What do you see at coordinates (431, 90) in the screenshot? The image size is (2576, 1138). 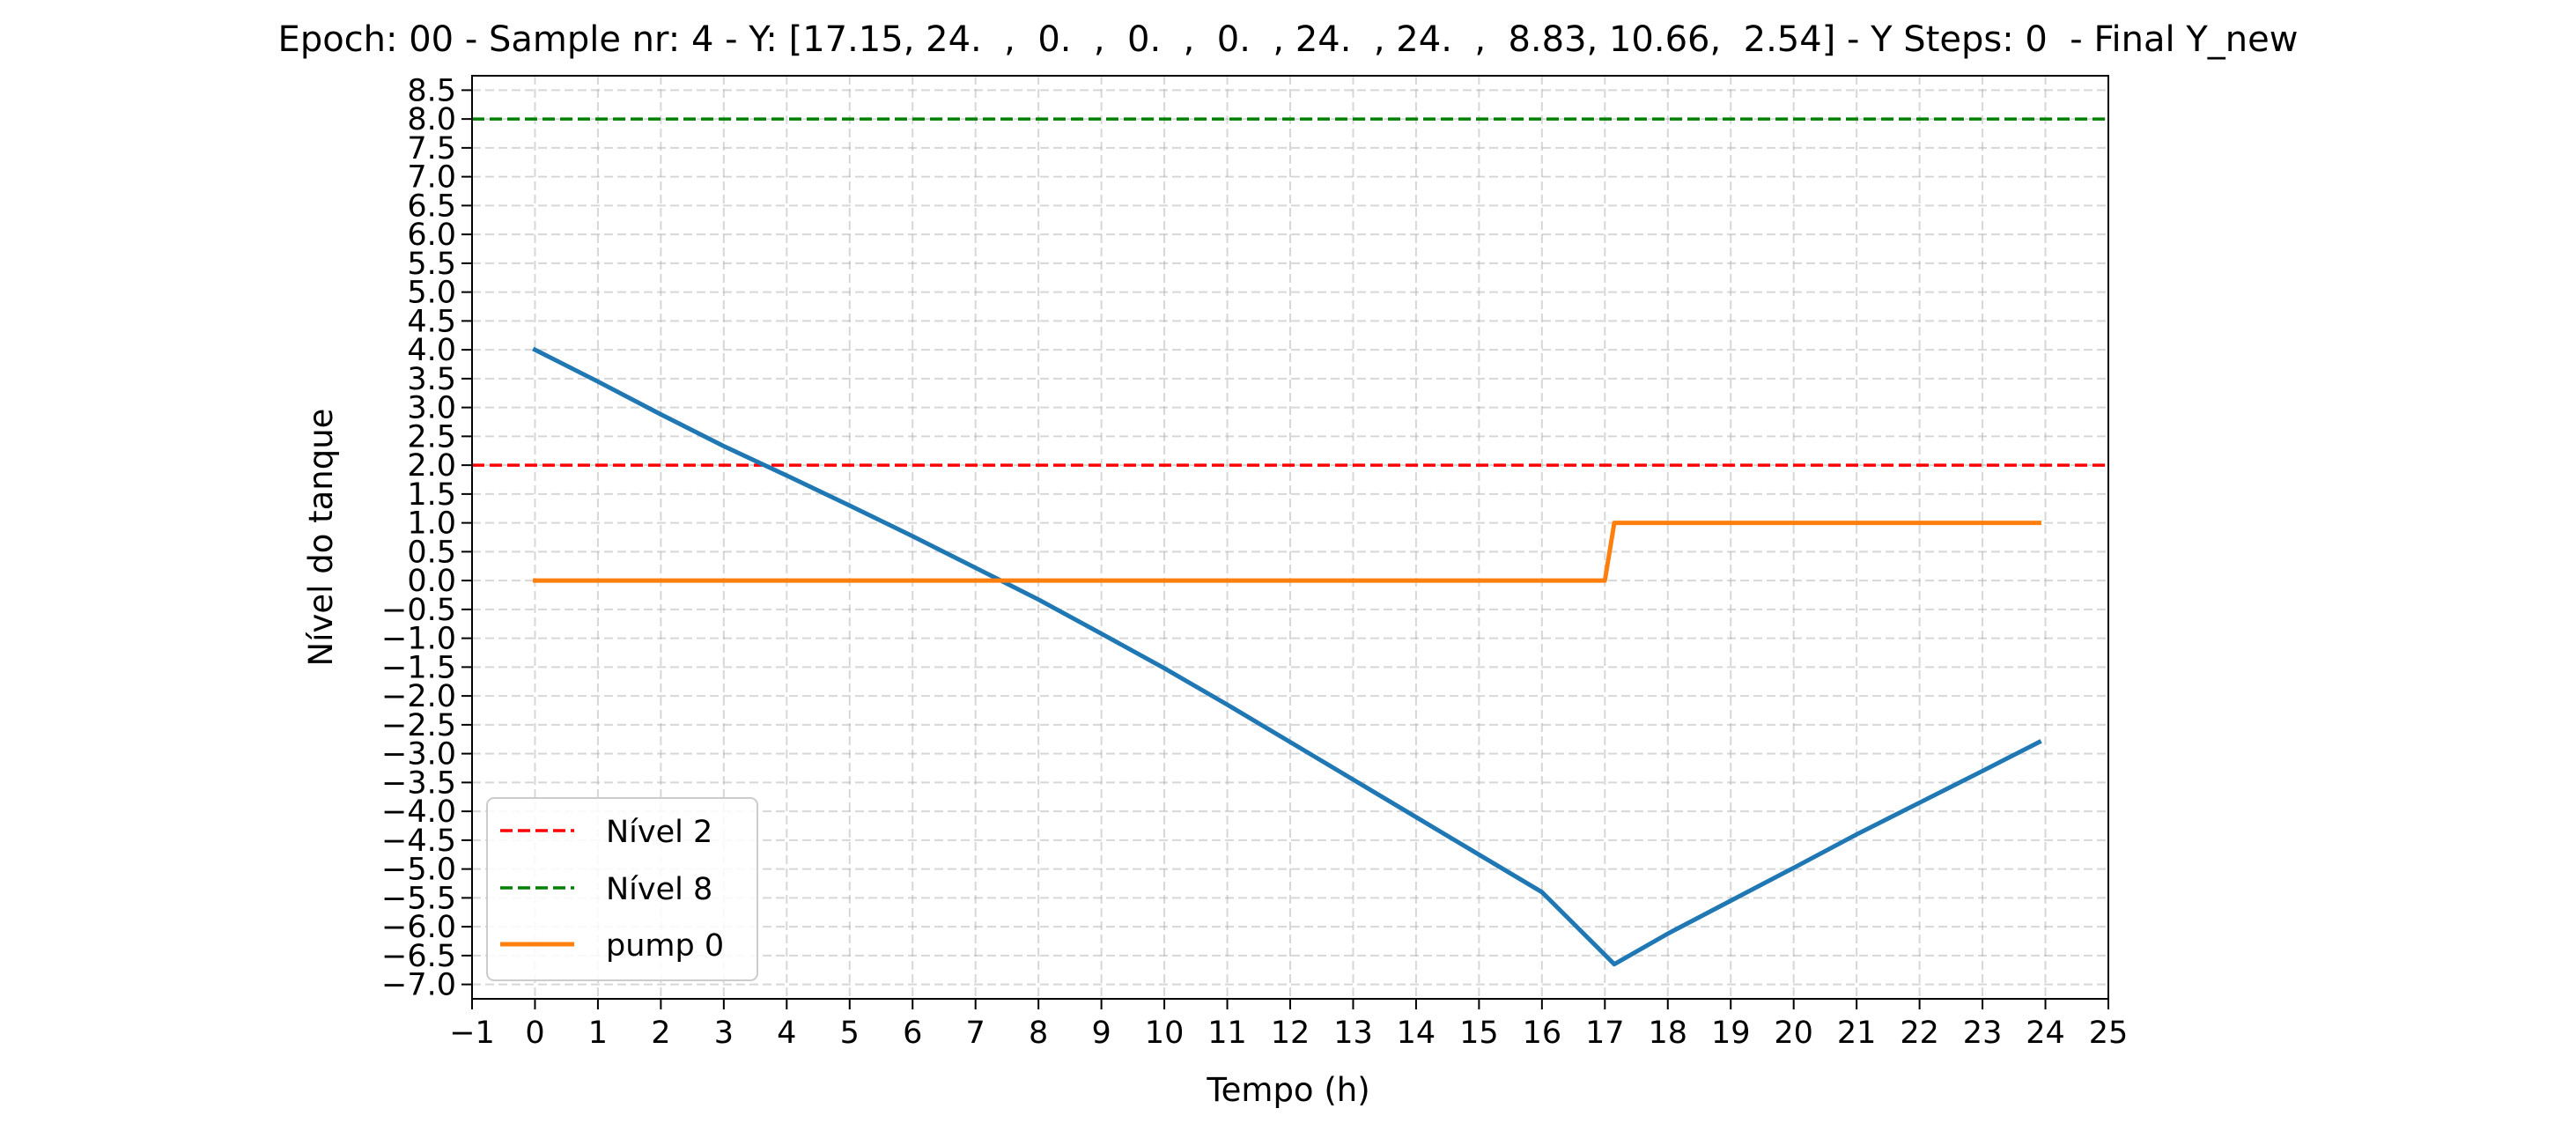 I see `y-tick-label: 8.5` at bounding box center [431, 90].